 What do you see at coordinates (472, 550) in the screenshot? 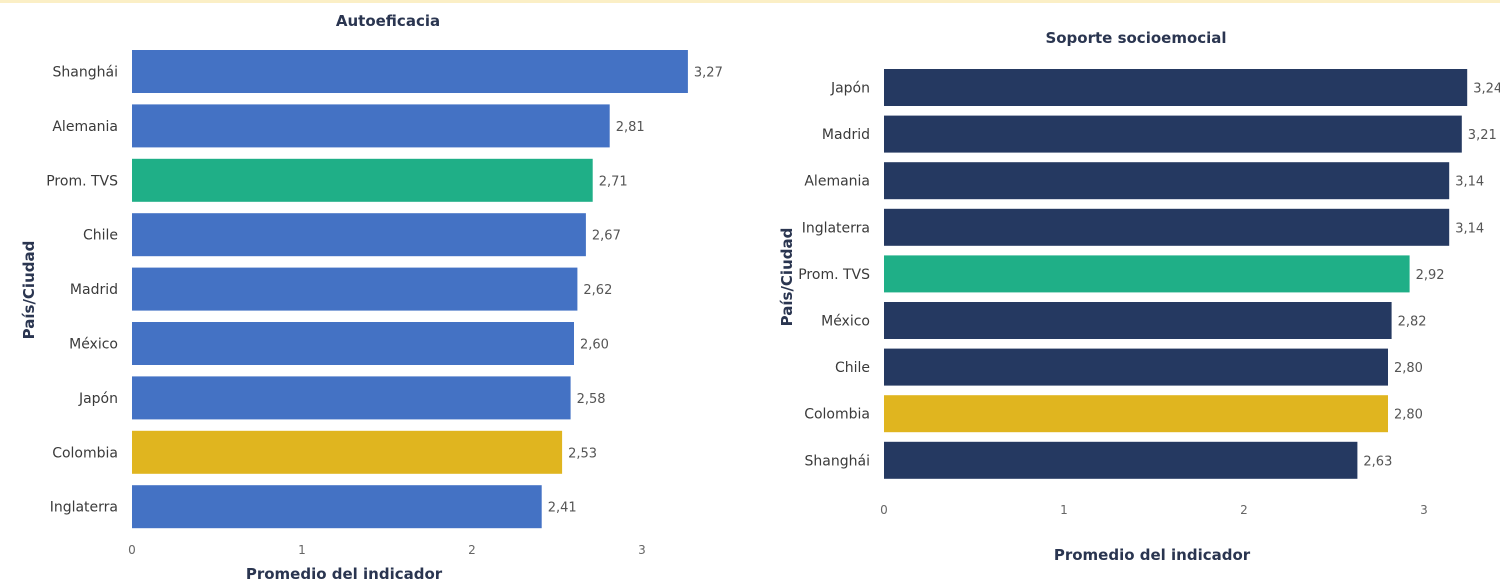
I see `chart1-x-tick-label: 2` at bounding box center [472, 550].